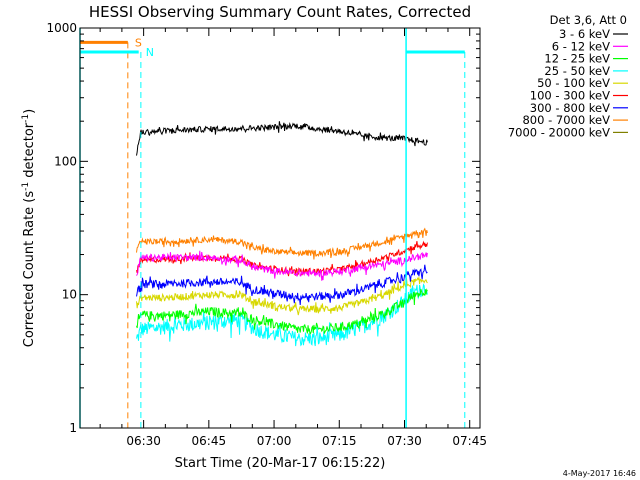  I want to click on legend-label: 100 - 300 keV, so click(570, 96).